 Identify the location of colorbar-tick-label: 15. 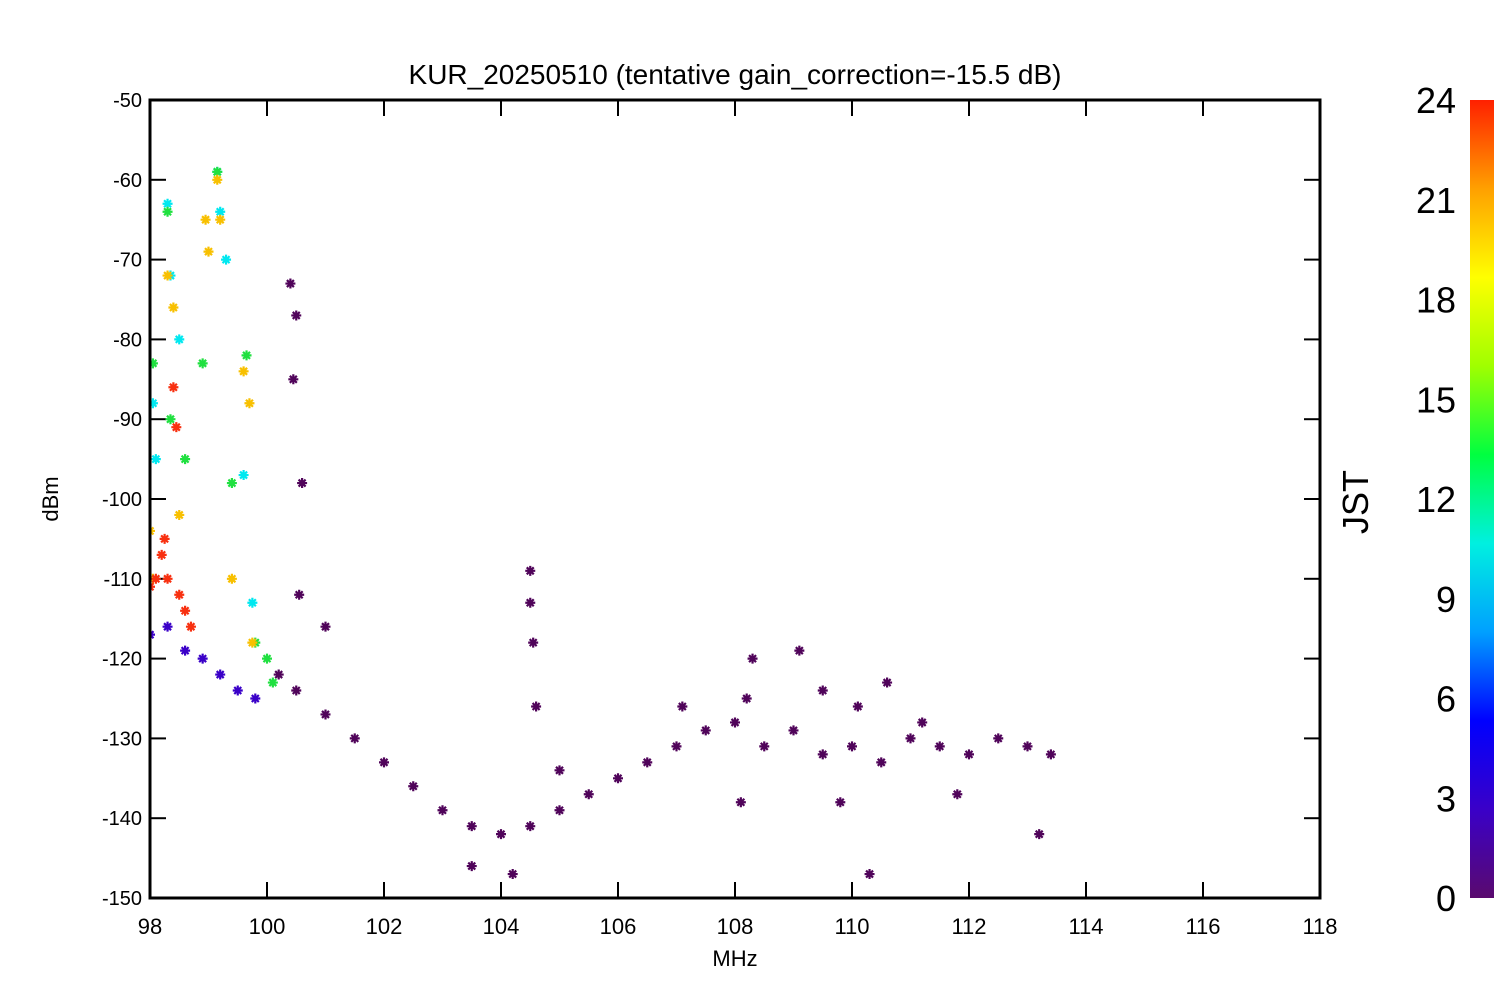
(1436, 399).